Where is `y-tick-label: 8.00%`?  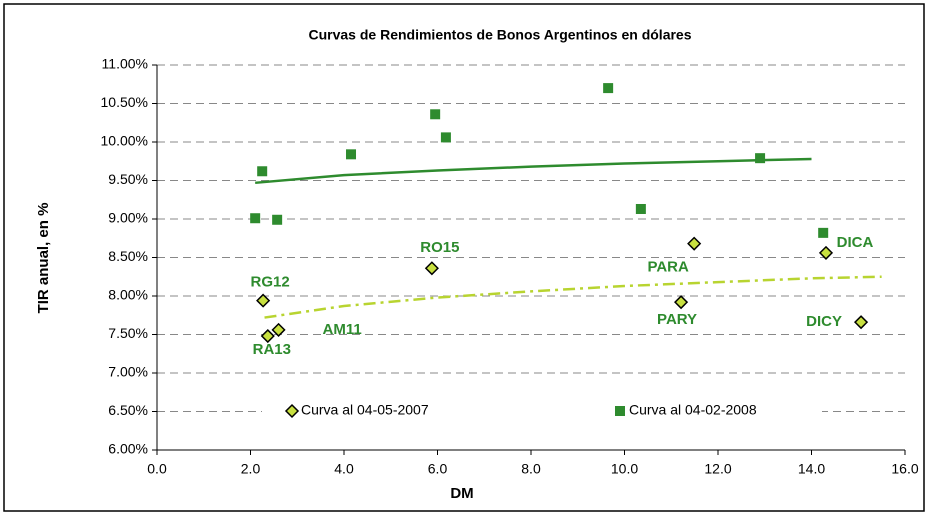 y-tick-label: 8.00% is located at coordinates (128, 295).